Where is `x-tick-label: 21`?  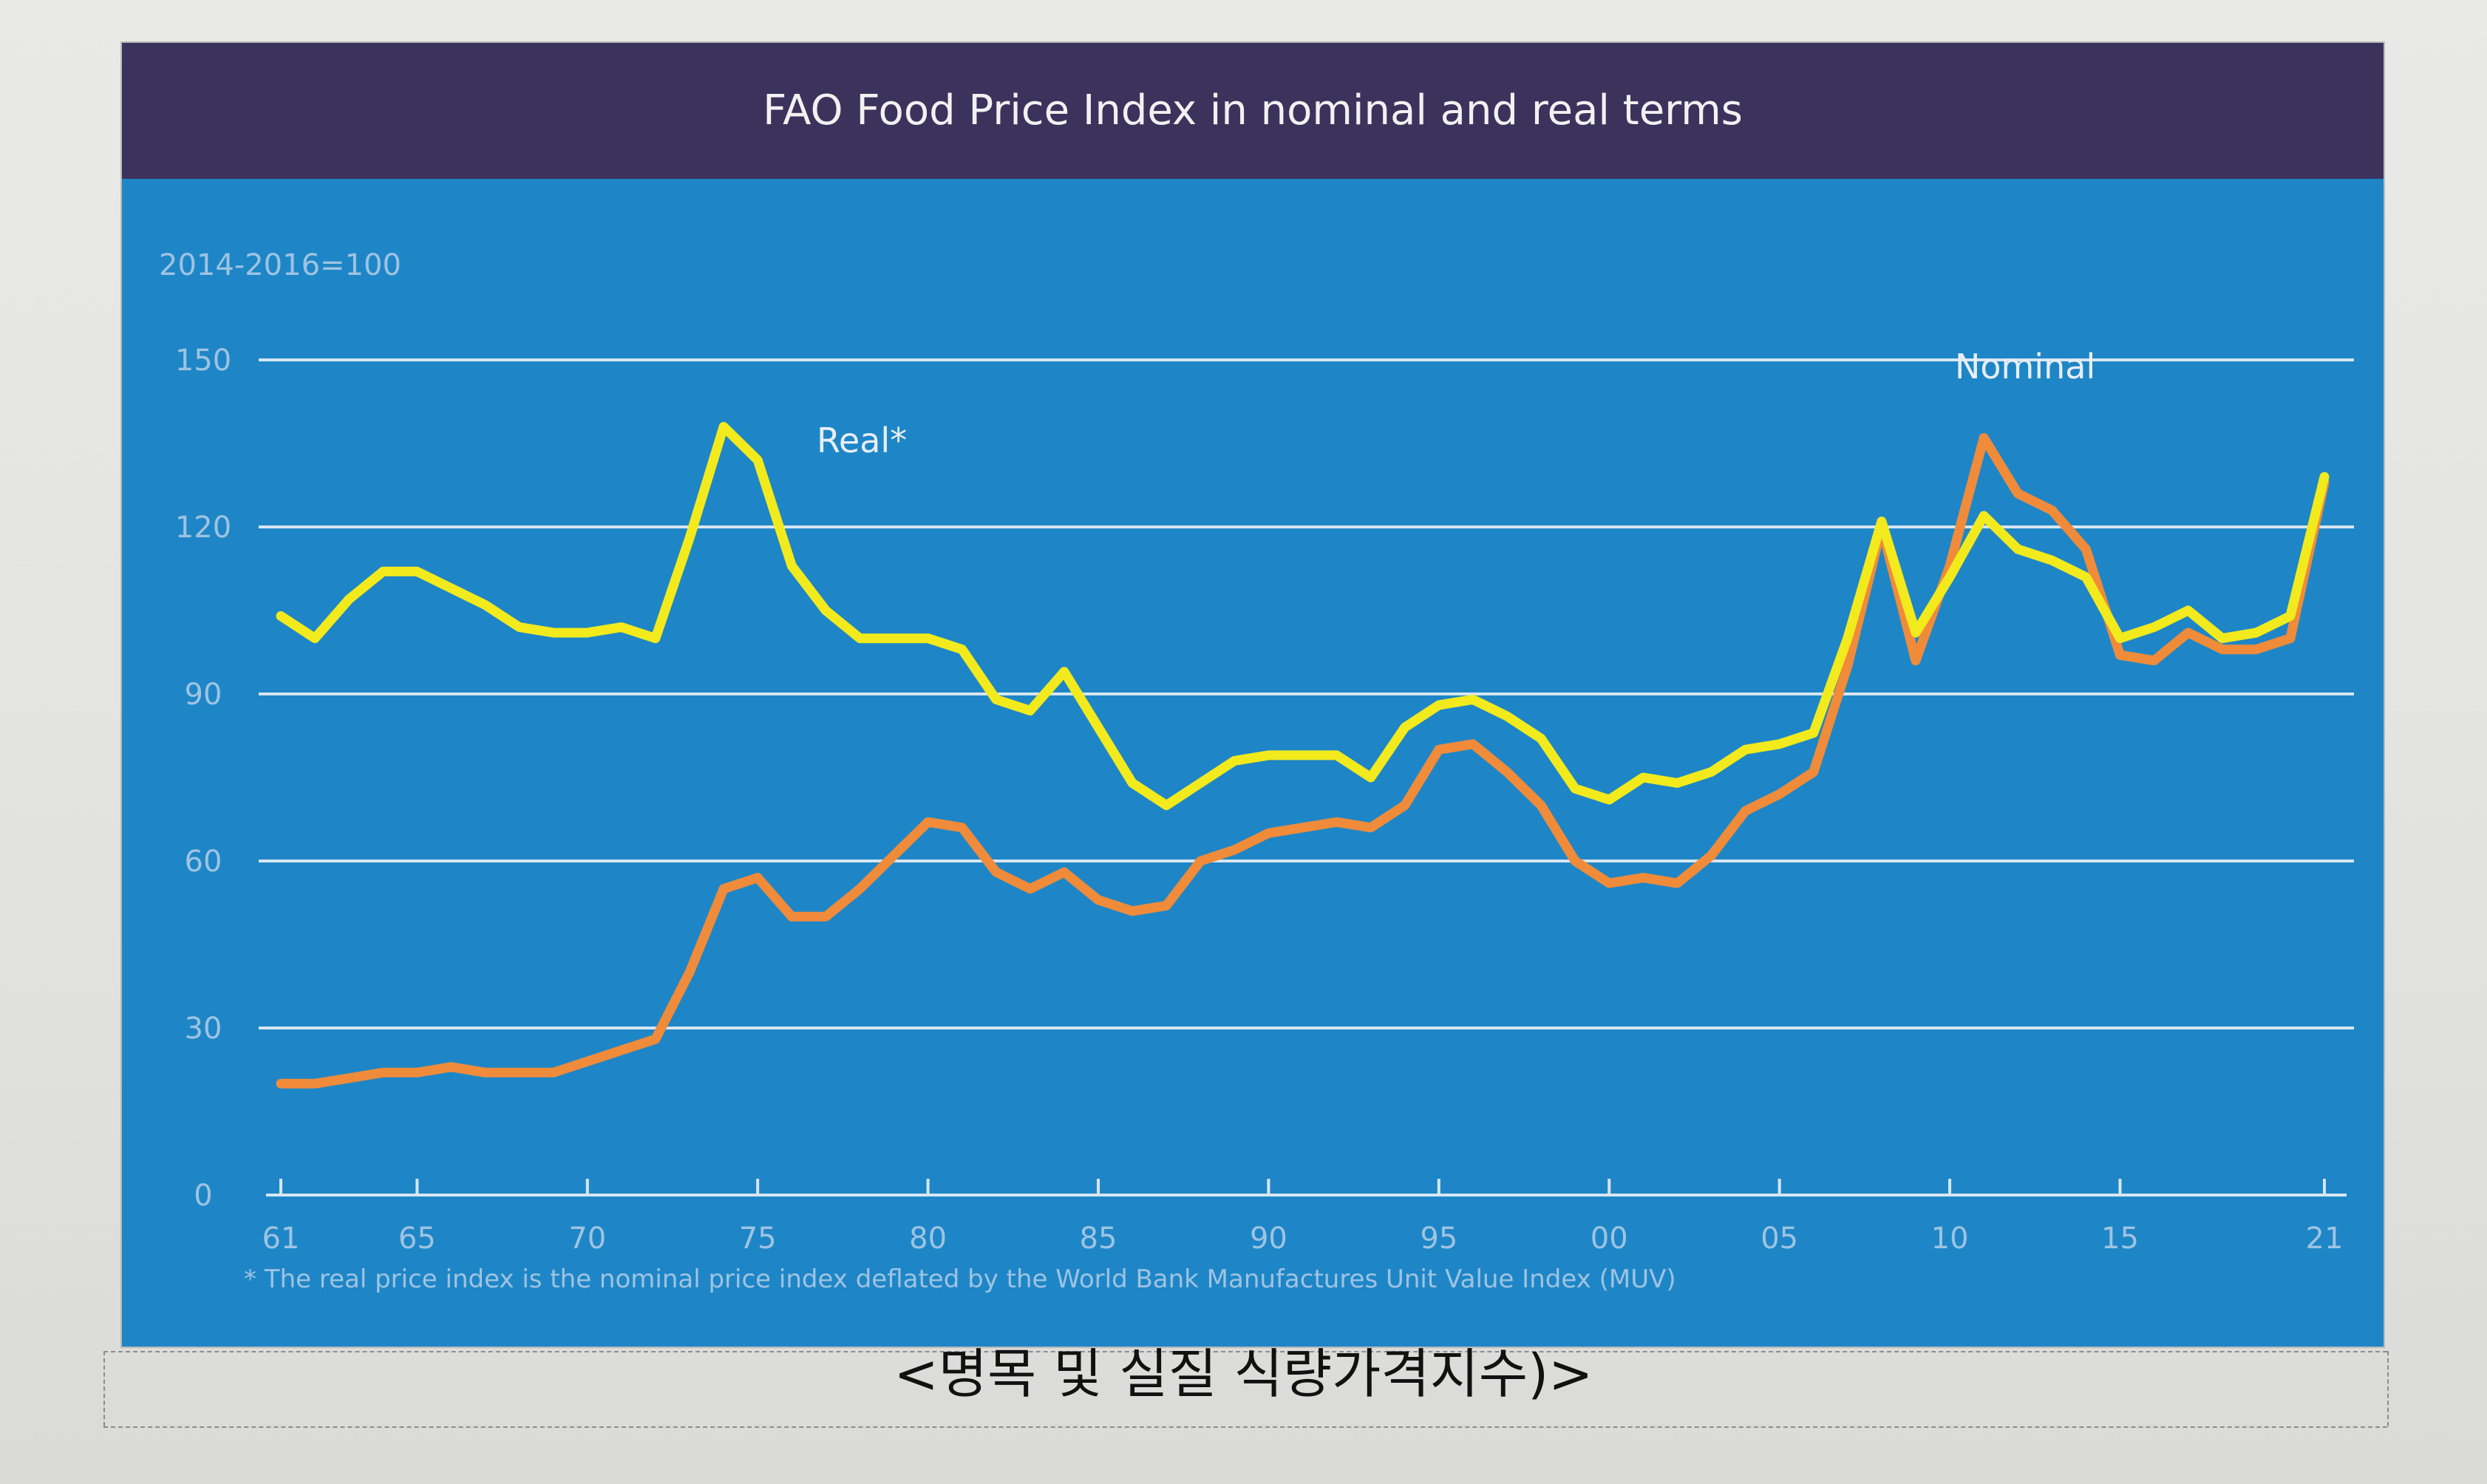 x-tick-label: 21 is located at coordinates (2325, 1239).